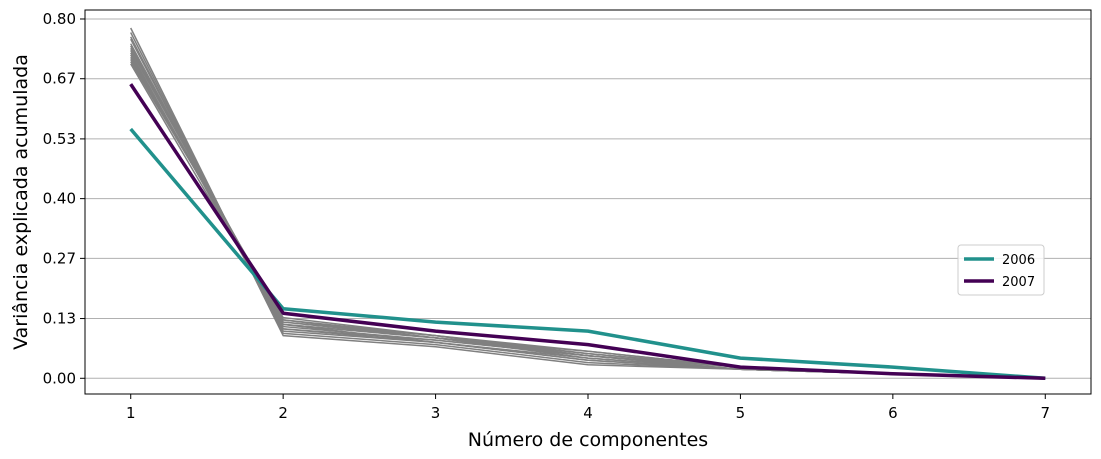  I want to click on y-axis-ticks: 0.00 0.13 0.27 0.40 0.53 0.67 0.80, so click(64, 198).